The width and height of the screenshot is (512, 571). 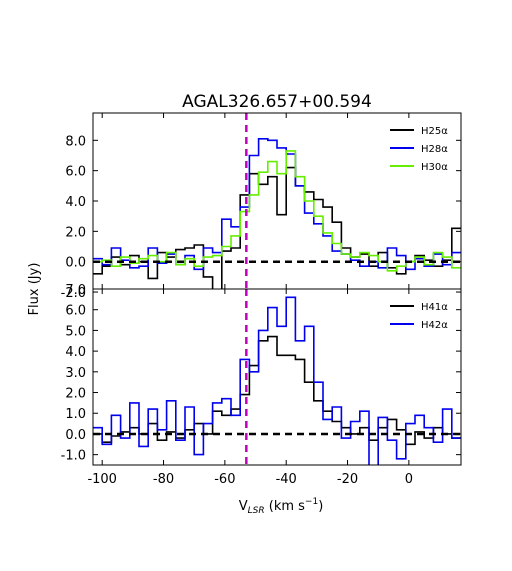 I want to click on x-tick-label: -20, so click(x=347, y=479).